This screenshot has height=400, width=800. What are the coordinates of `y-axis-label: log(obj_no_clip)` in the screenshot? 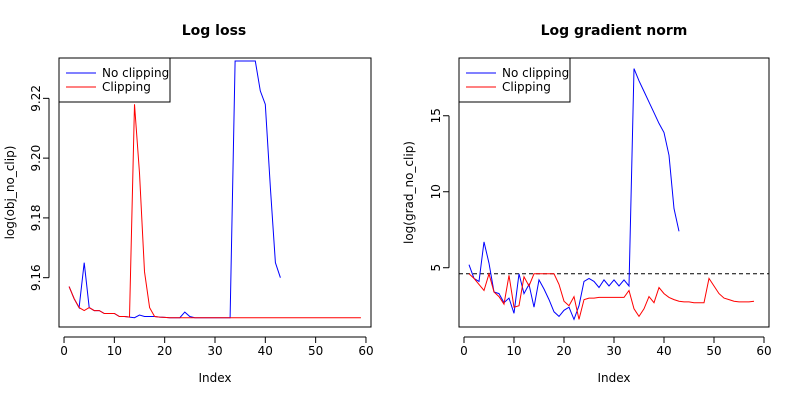 It's located at (10, 193).